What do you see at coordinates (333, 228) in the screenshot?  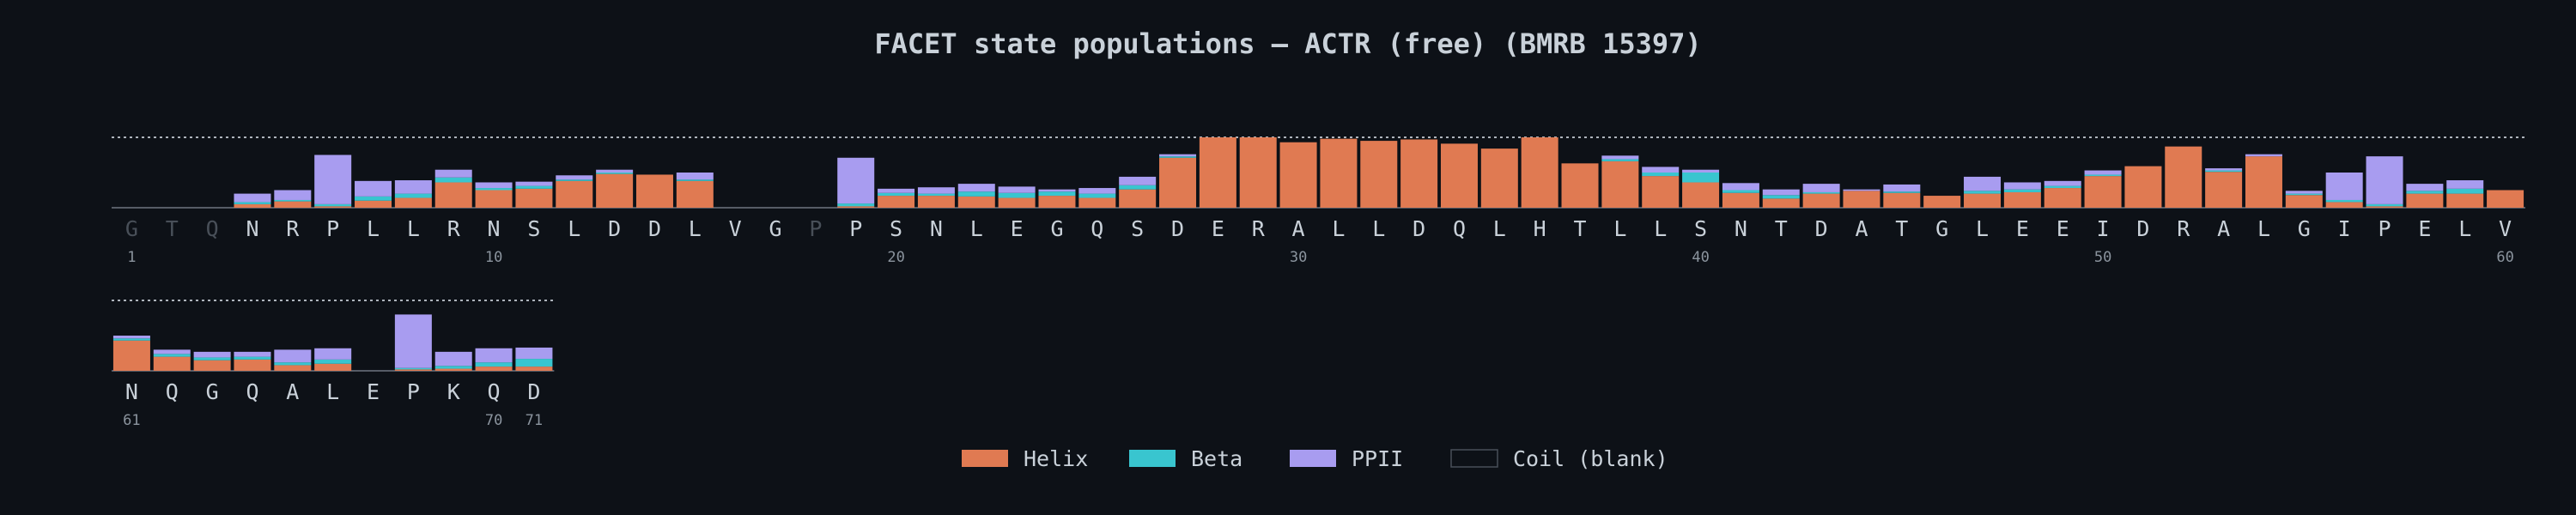 I see `residue-label-6: P` at bounding box center [333, 228].